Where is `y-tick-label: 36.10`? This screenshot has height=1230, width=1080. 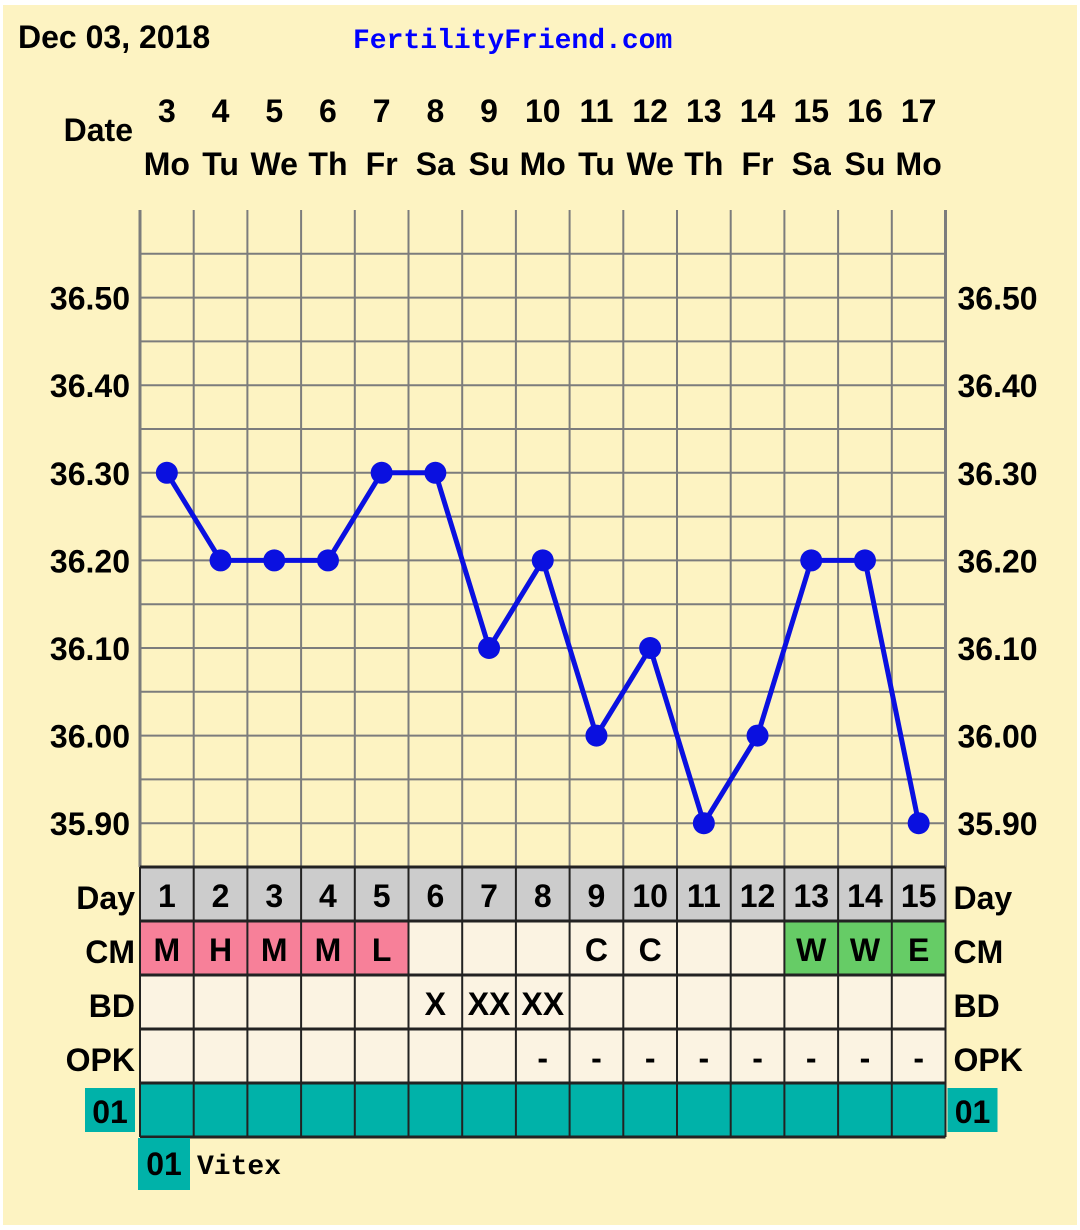 y-tick-label: 36.10 is located at coordinates (90, 649).